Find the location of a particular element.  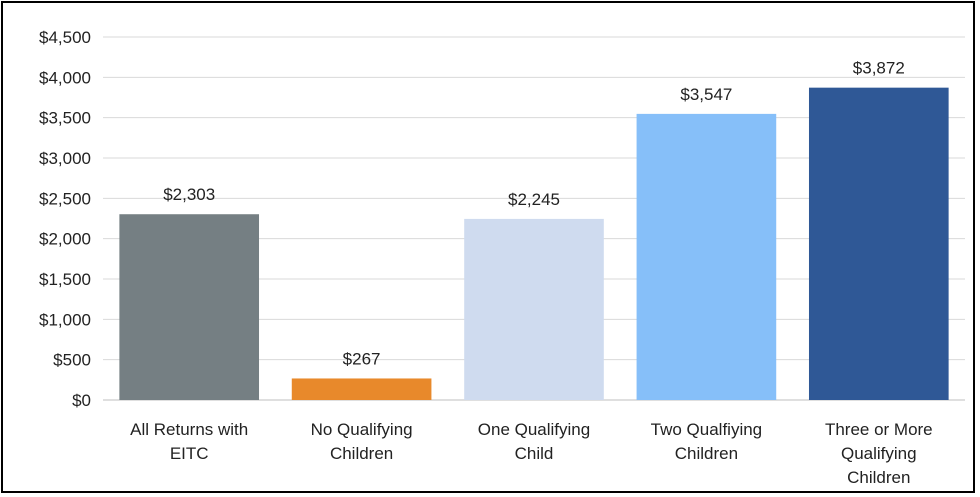

y-tick-label: $3,500 is located at coordinates (65, 118).